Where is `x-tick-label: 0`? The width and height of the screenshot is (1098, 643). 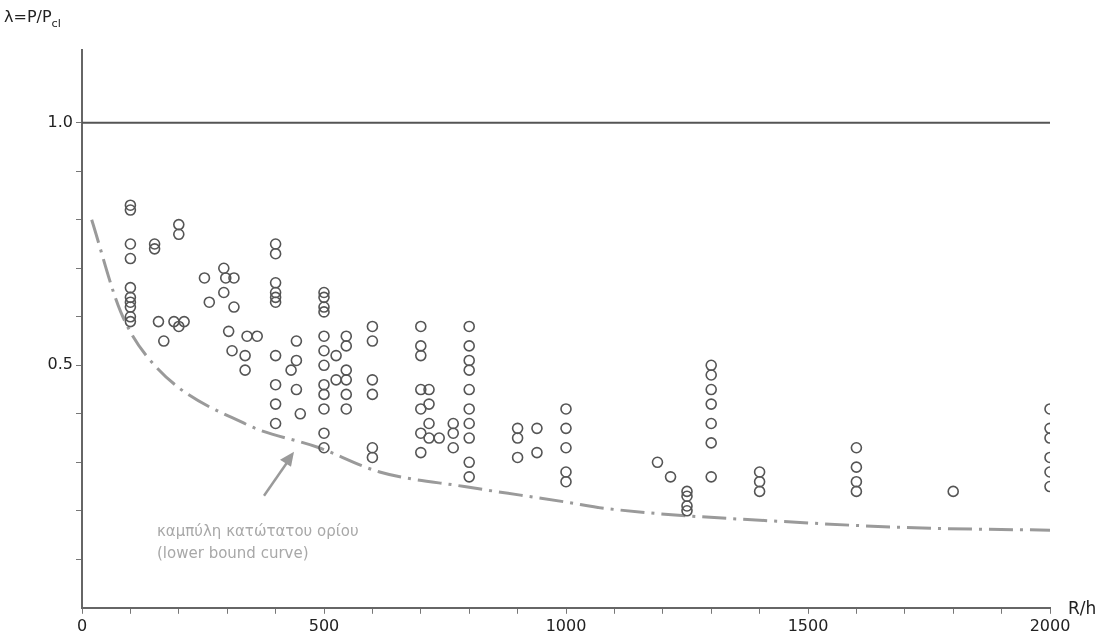
x-tick-label: 0 is located at coordinates (82, 625).